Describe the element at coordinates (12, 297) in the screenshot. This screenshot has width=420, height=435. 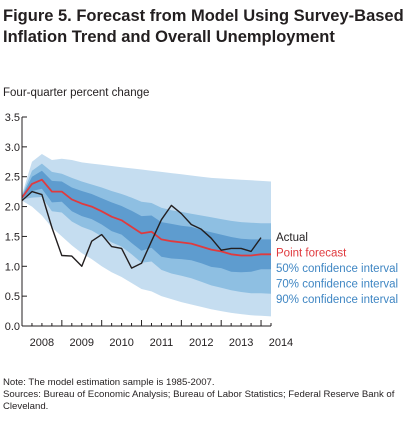
I see `y-tick-label: 0.5` at that location.